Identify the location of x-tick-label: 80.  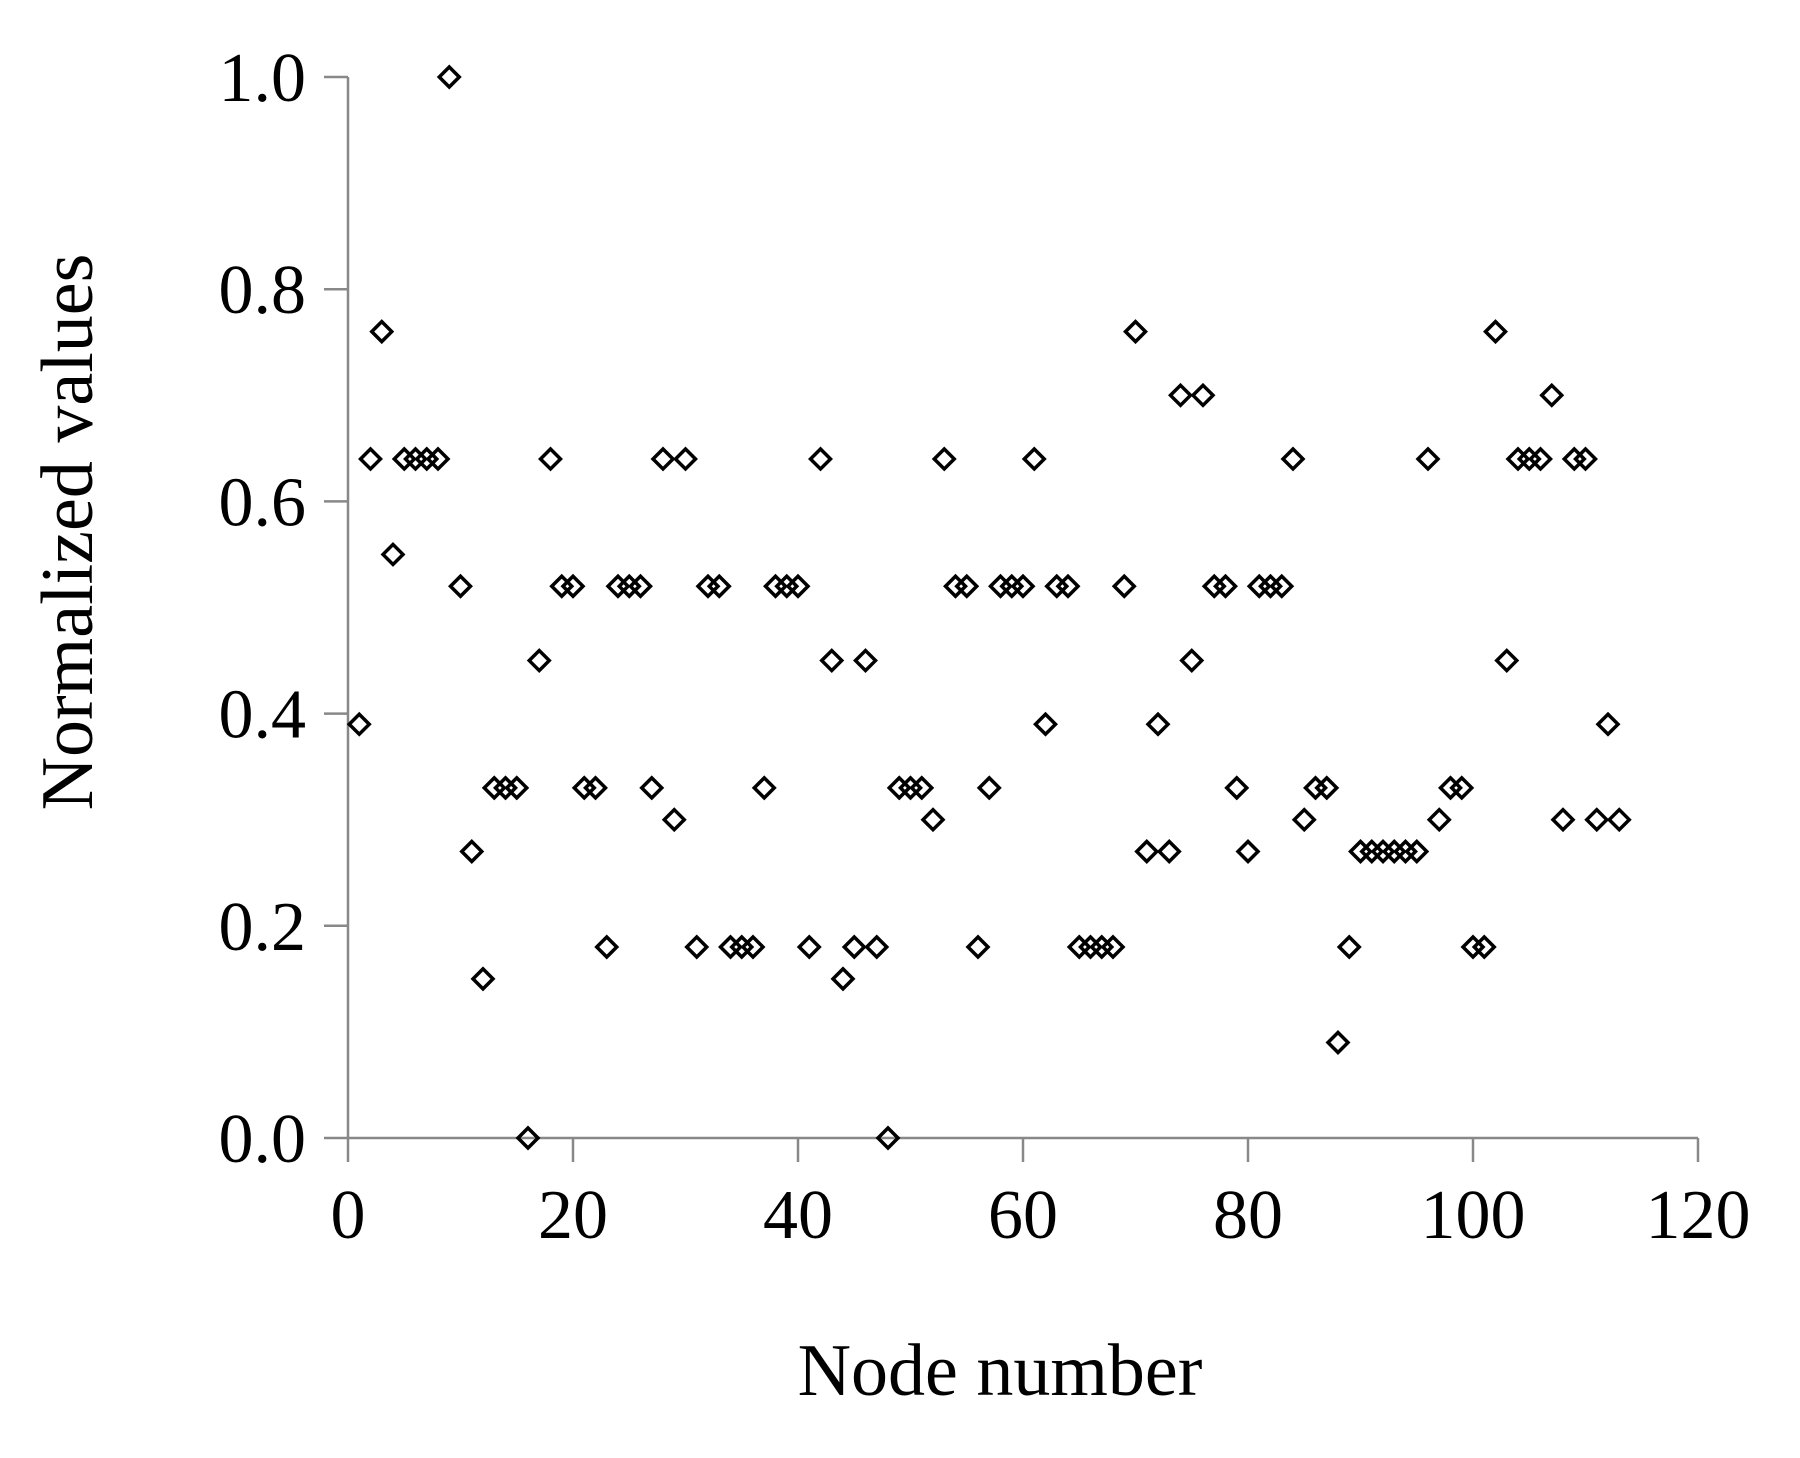
(1248, 1215).